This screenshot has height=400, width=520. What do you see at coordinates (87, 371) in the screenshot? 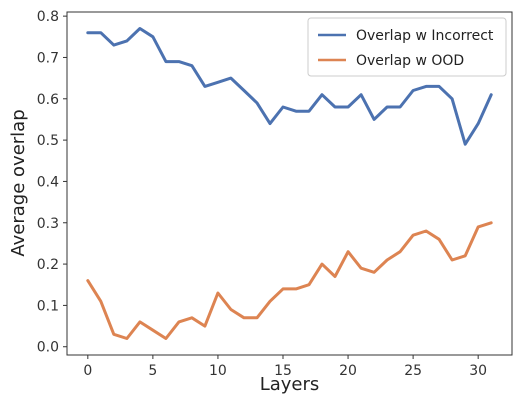
I see `x-tick-label: 0` at bounding box center [87, 371].